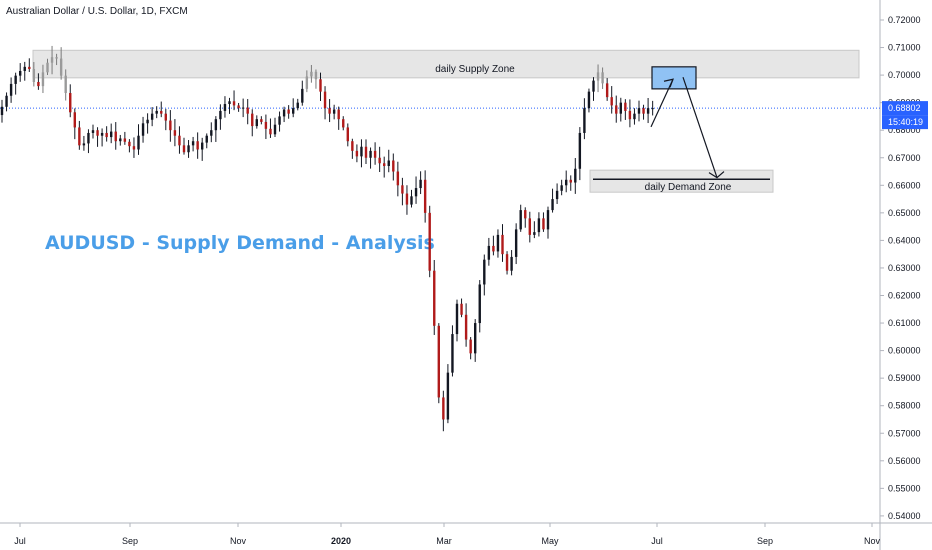  Describe the element at coordinates (904, 268) in the screenshot. I see `y-tick-label: 0.63000` at that location.